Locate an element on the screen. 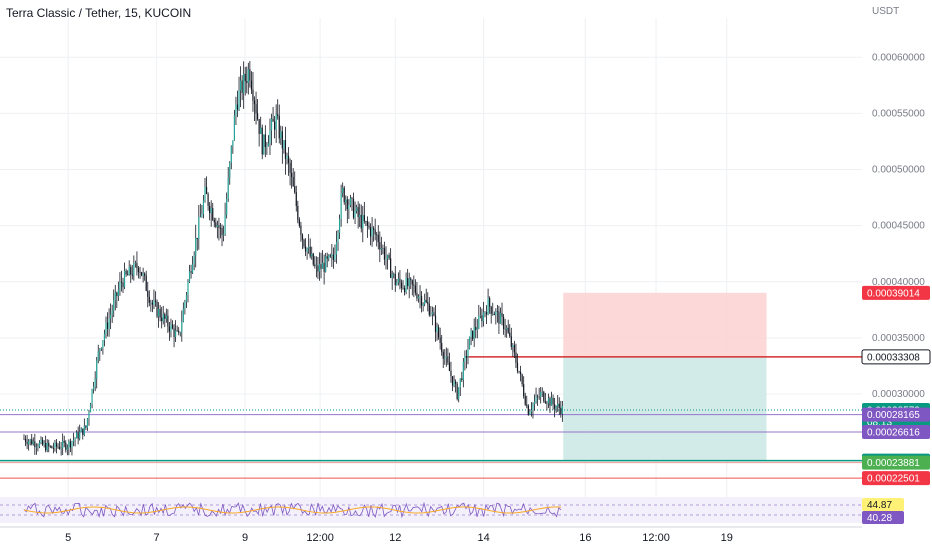 The image size is (932, 555). stop-loss-zone is located at coordinates (665, 324).